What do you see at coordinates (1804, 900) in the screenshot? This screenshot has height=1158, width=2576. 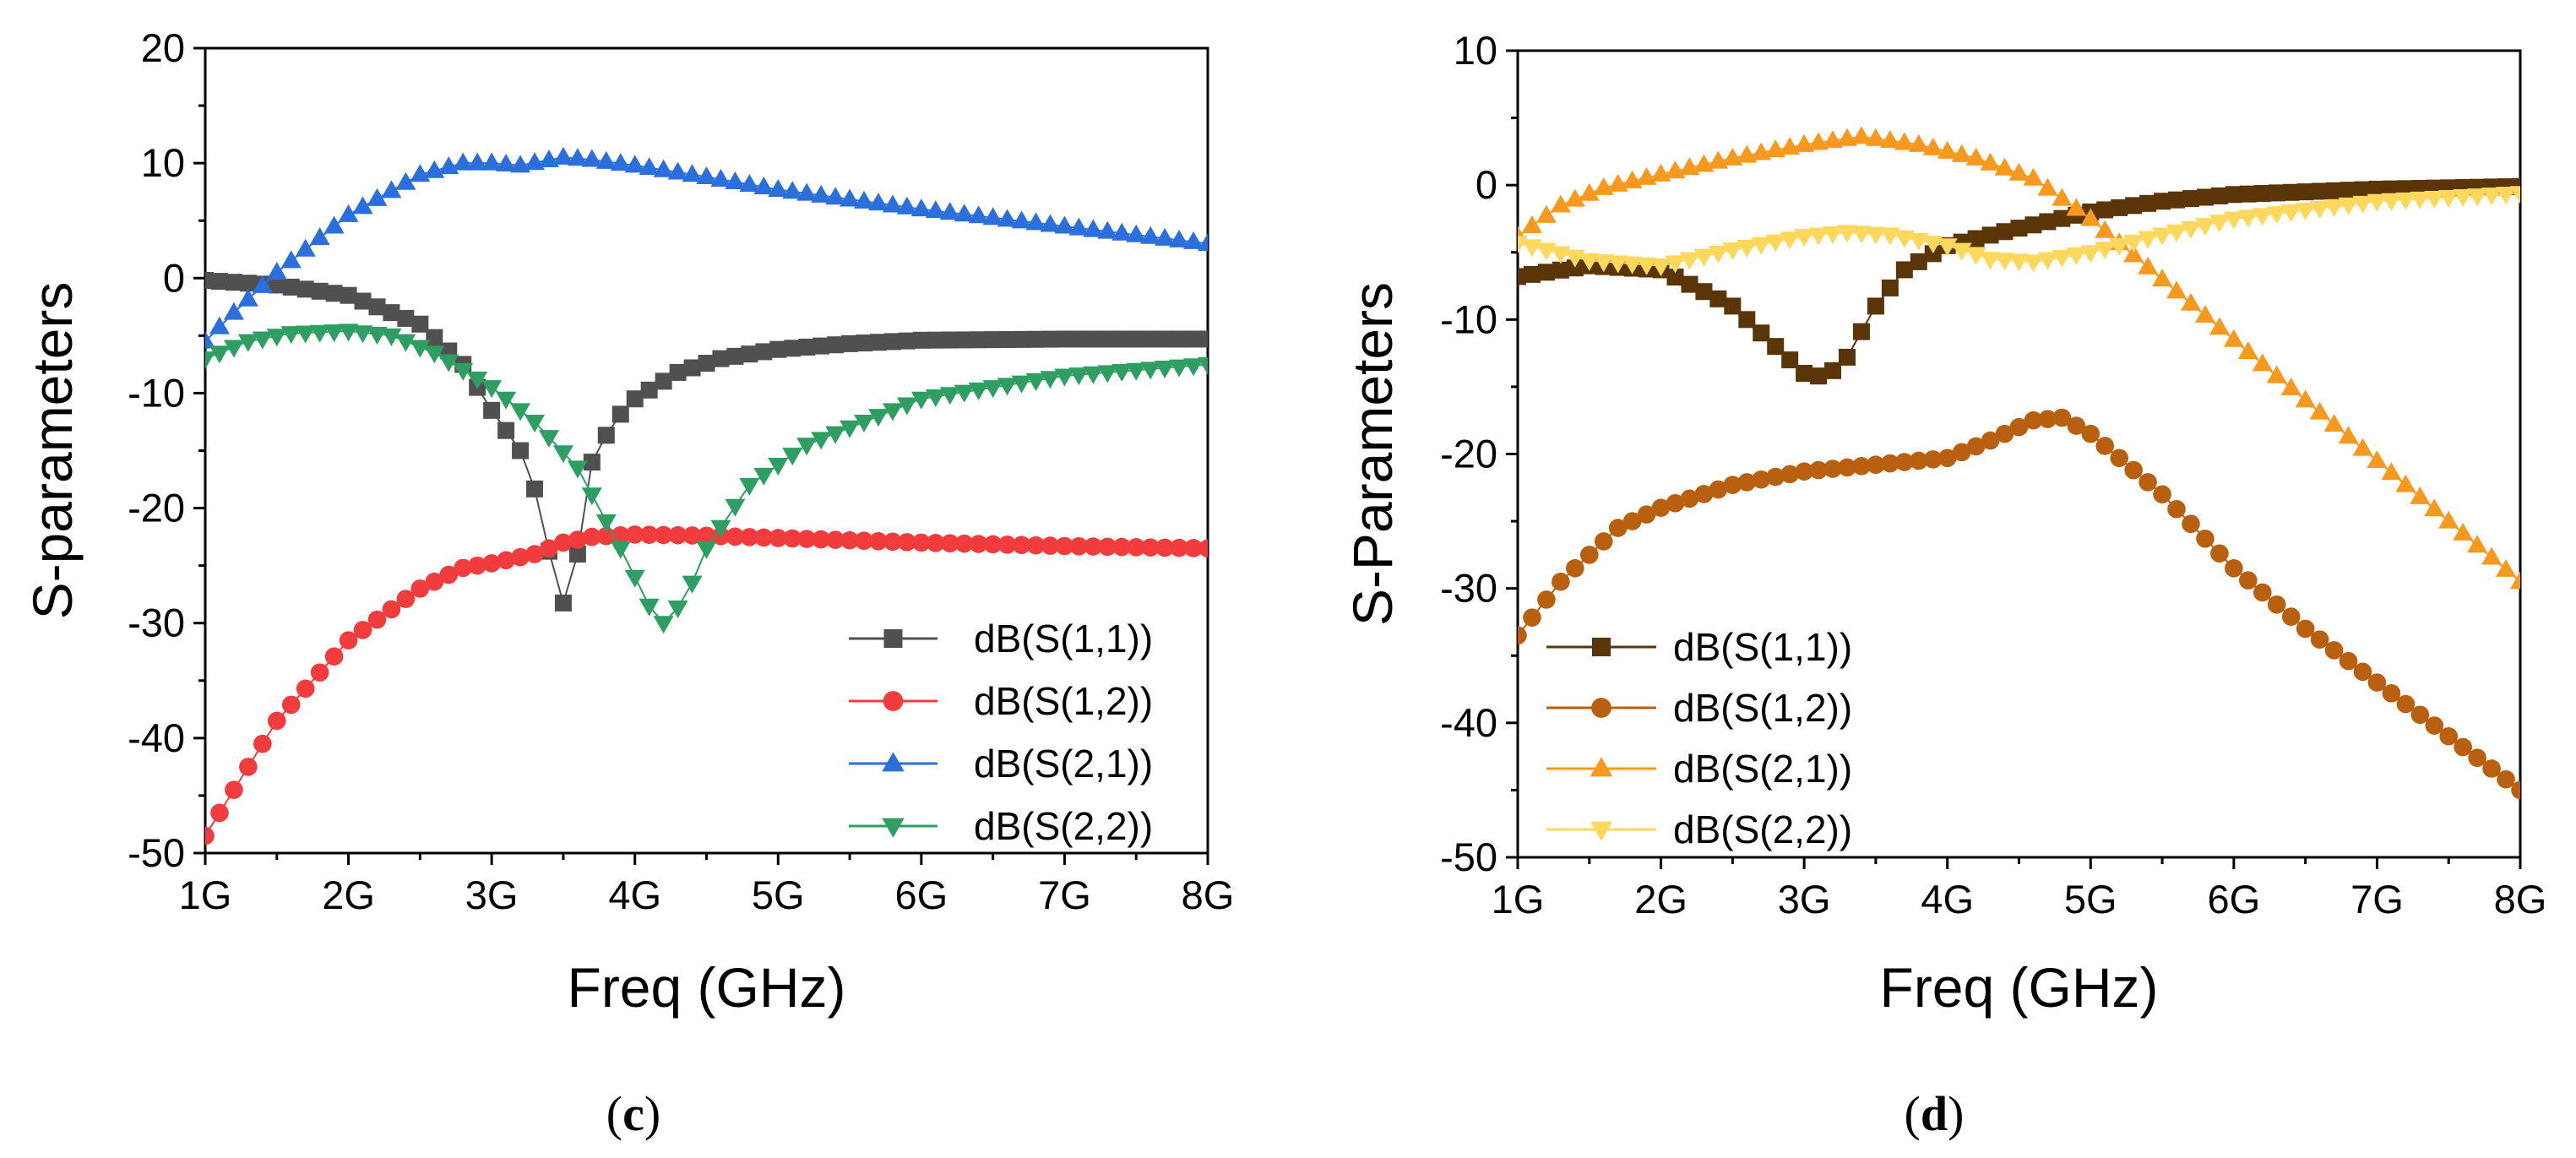 I see `x-tick-label-d: 3G` at bounding box center [1804, 900].